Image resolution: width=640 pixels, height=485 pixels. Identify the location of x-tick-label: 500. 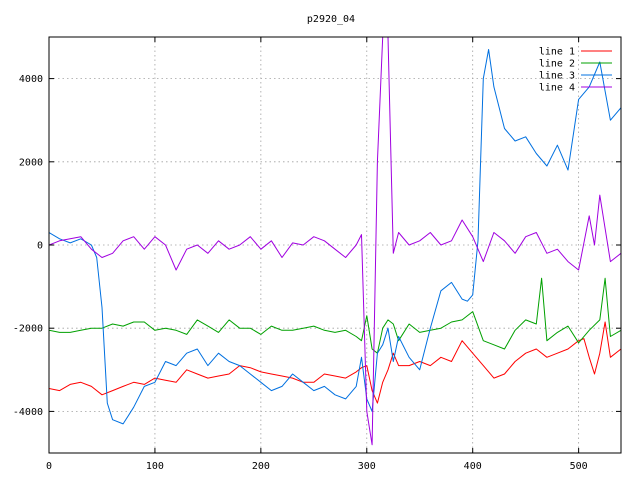
(579, 466).